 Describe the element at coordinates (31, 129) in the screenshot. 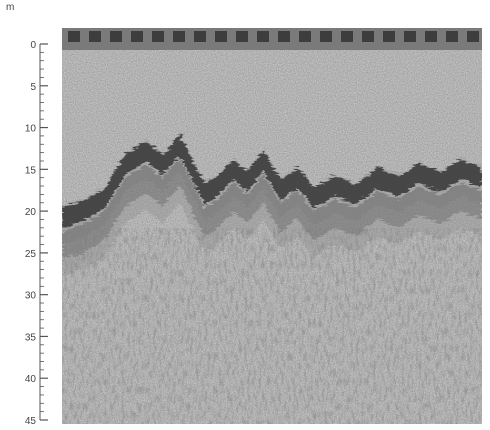

I see `depth-tick-label: 10` at that location.